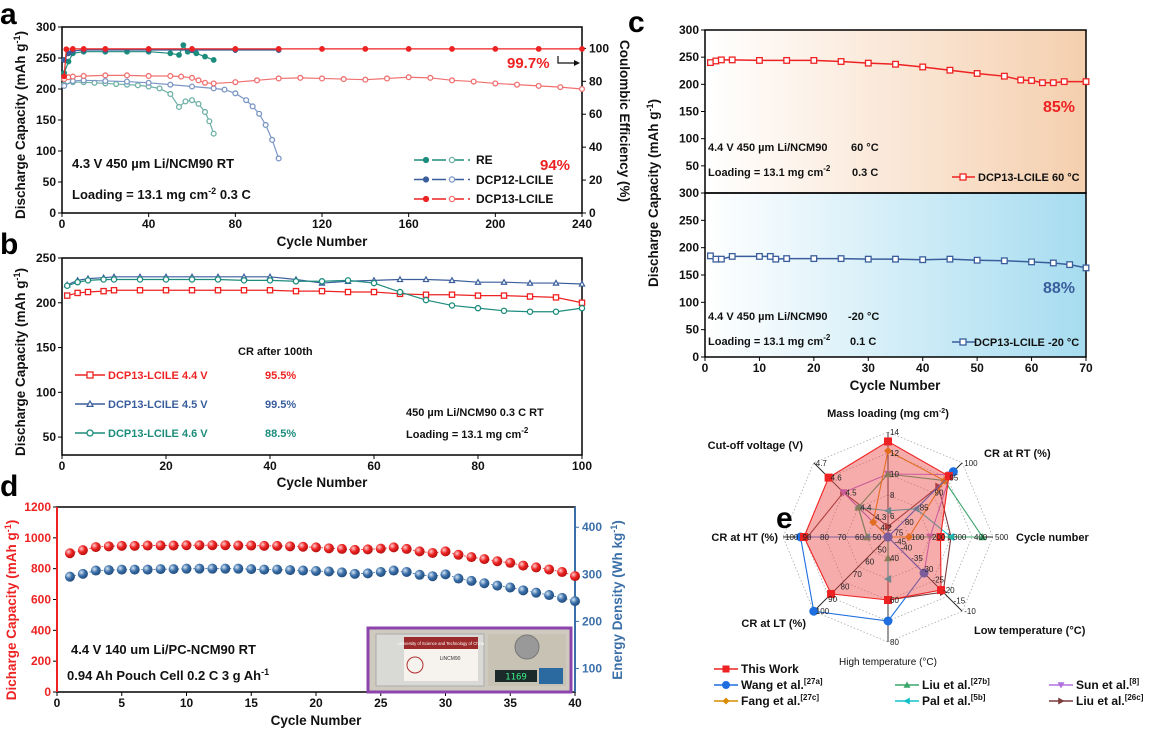  I want to click on y-tick-label: 200, so click(46, 303).